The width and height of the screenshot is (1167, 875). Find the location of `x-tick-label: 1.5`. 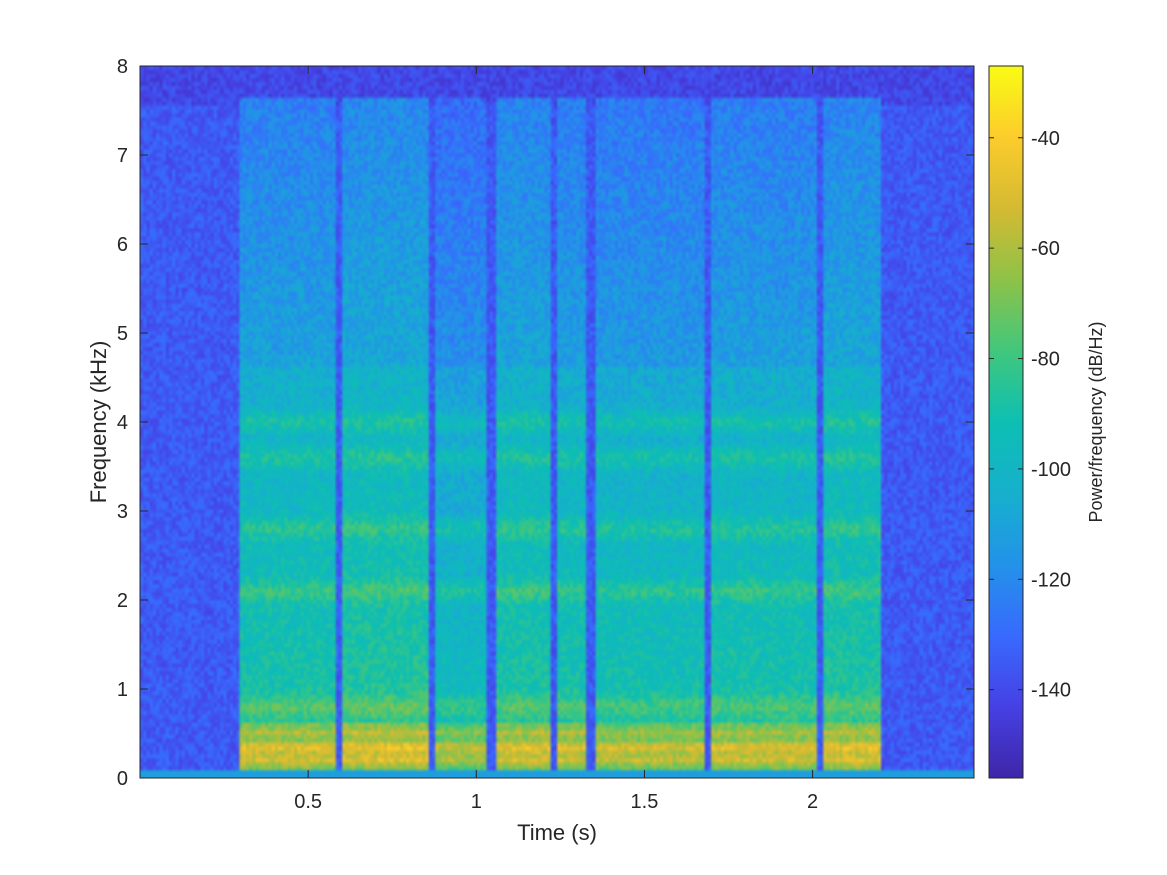

x-tick-label: 1.5 is located at coordinates (645, 802).